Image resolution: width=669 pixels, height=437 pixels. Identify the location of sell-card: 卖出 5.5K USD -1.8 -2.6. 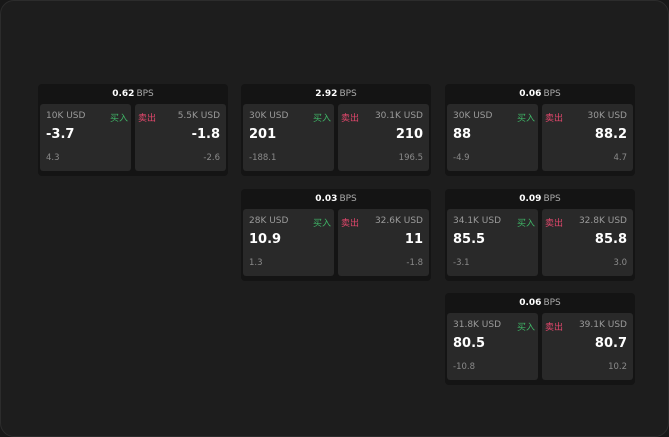
(180, 137).